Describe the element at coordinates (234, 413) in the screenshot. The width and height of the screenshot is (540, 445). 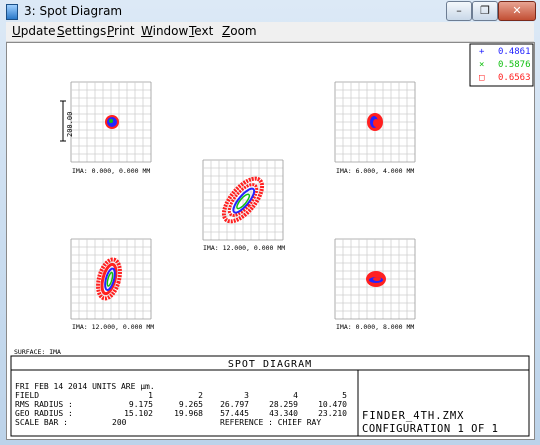
I see `geo-value-3: 57.445` at that location.